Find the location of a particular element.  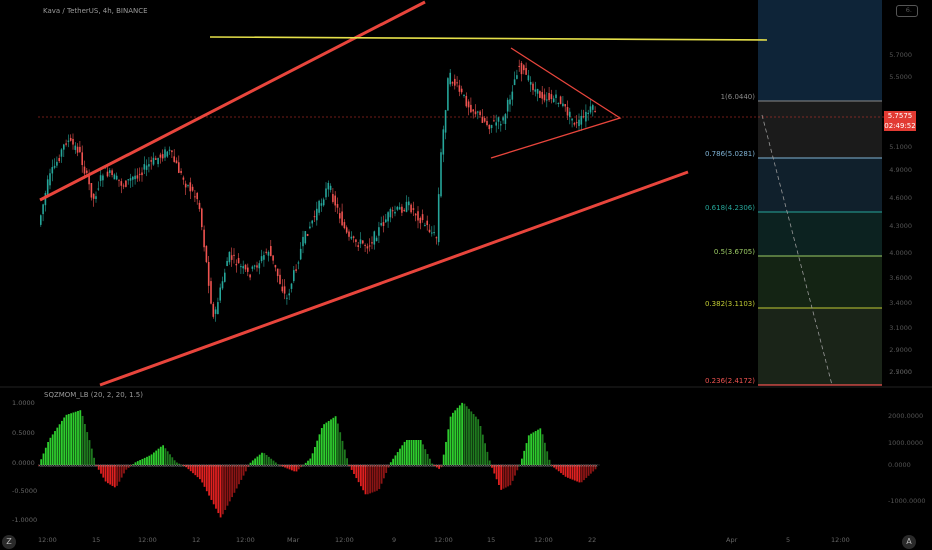

indicator-legend: SQZMOM_LB (20, 2, 20, 1.5) is located at coordinates (93, 395).